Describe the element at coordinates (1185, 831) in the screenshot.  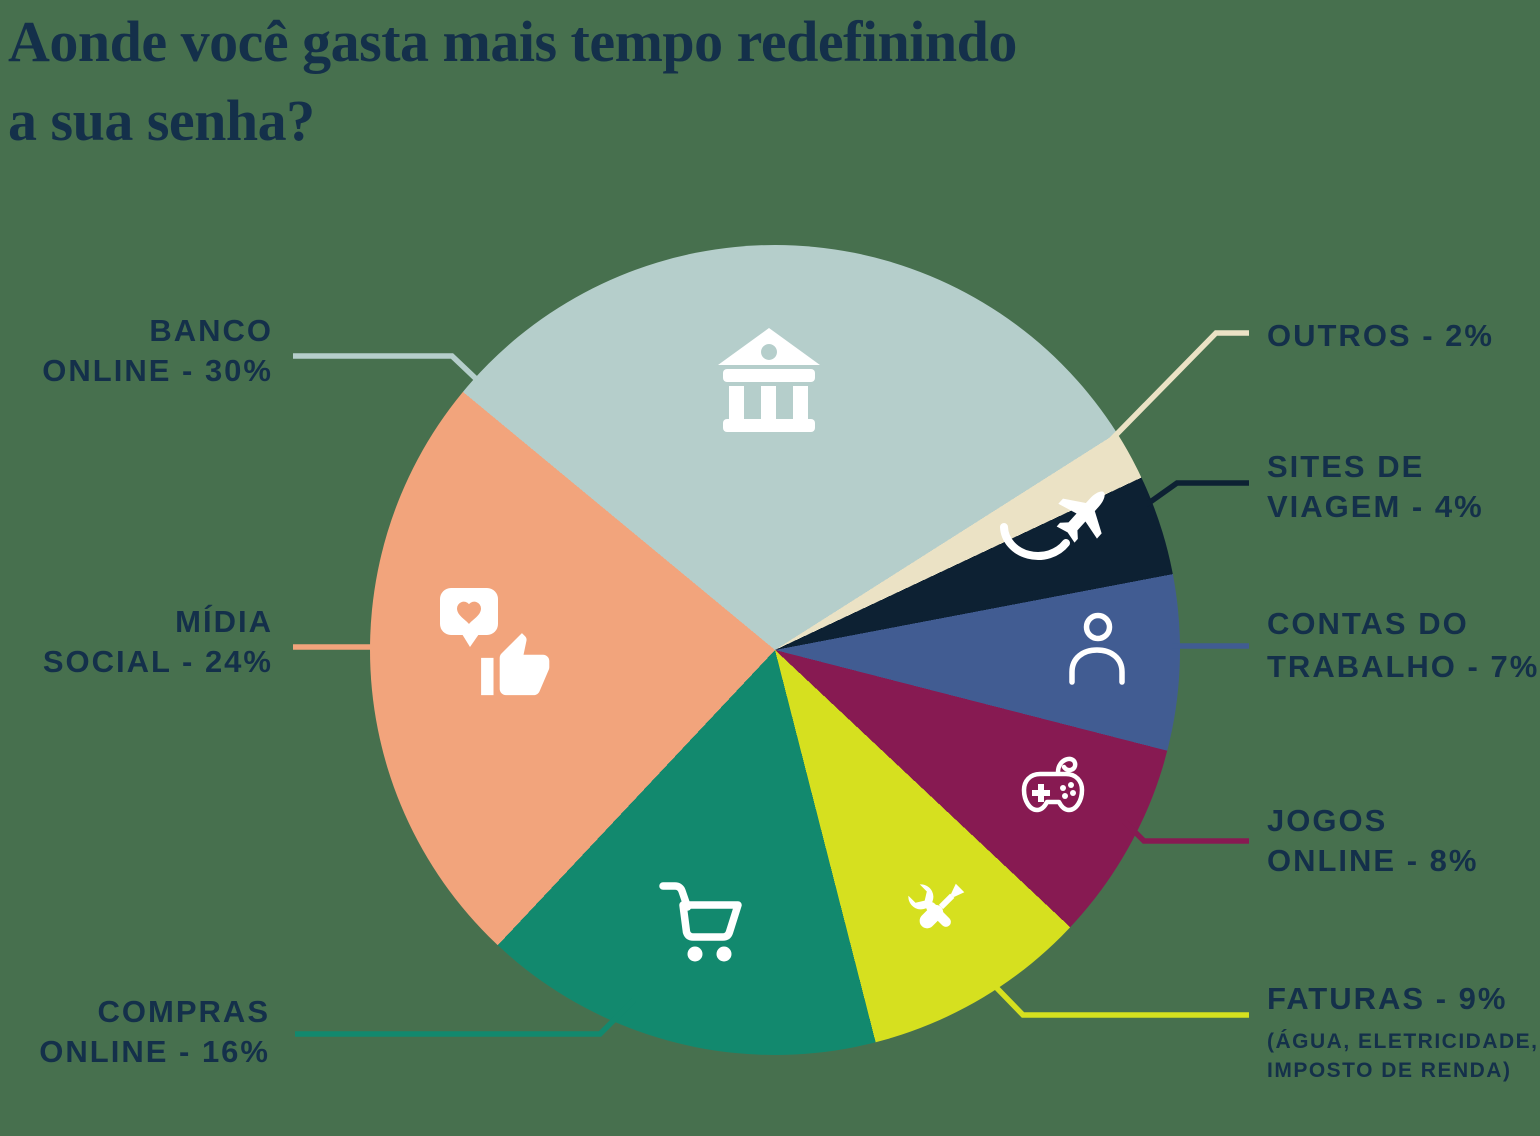
I see `leader-jogos` at that location.